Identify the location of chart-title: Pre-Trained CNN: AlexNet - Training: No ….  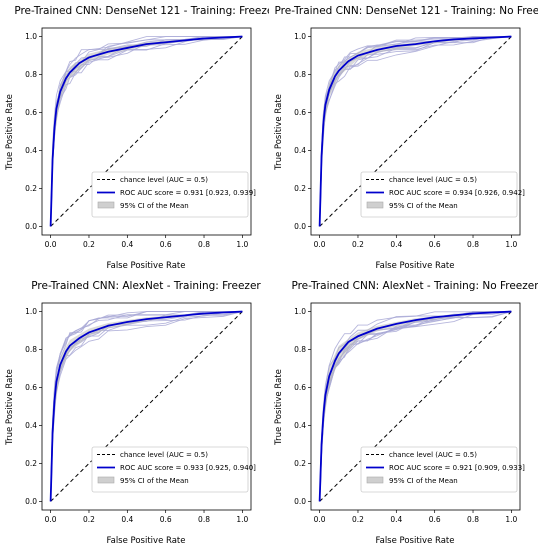
(414, 286).